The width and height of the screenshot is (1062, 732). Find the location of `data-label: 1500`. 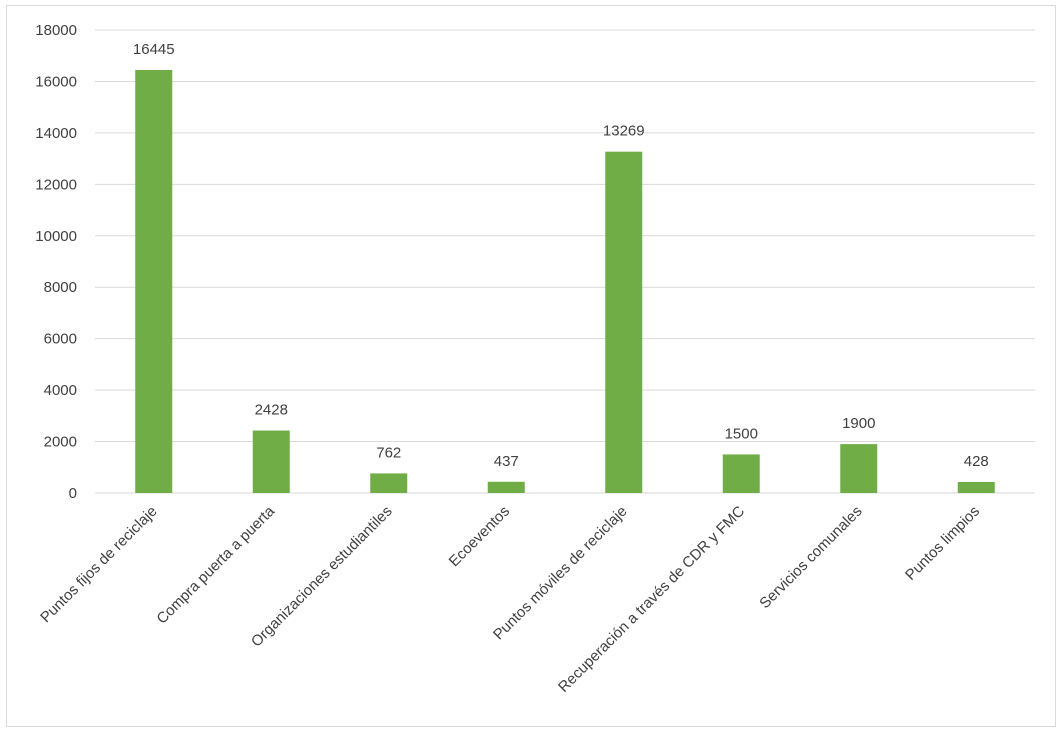

data-label: 1500 is located at coordinates (741, 433).